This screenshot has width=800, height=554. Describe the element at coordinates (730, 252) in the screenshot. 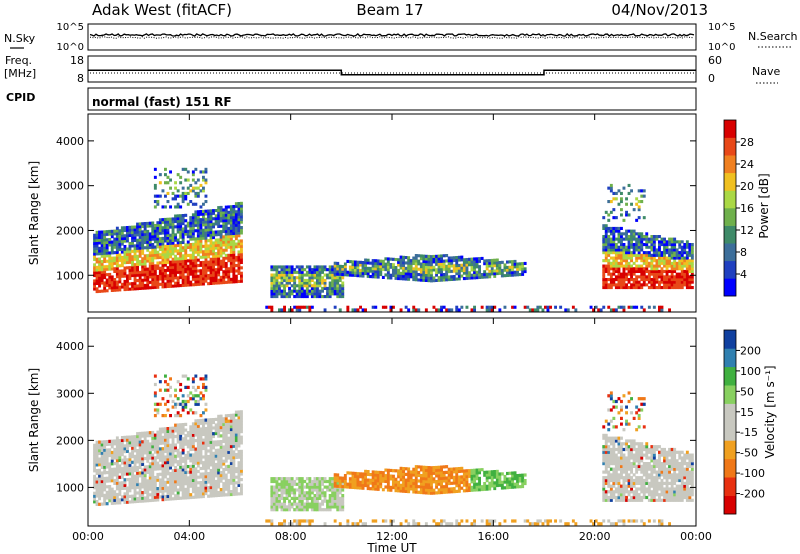

I see `colorbar-segment` at that location.